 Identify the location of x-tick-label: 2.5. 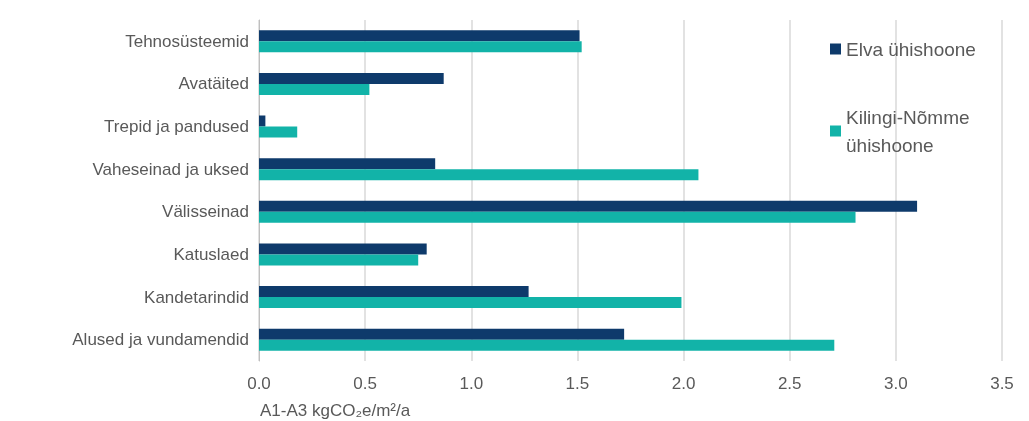
(789, 383).